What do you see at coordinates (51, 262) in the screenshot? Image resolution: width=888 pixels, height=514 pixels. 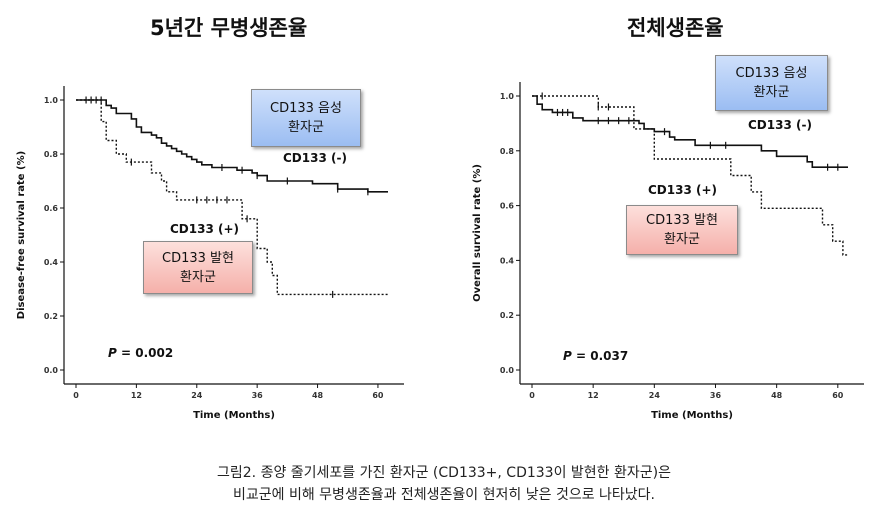 I see `left-y-tick-label: 0.4` at bounding box center [51, 262].